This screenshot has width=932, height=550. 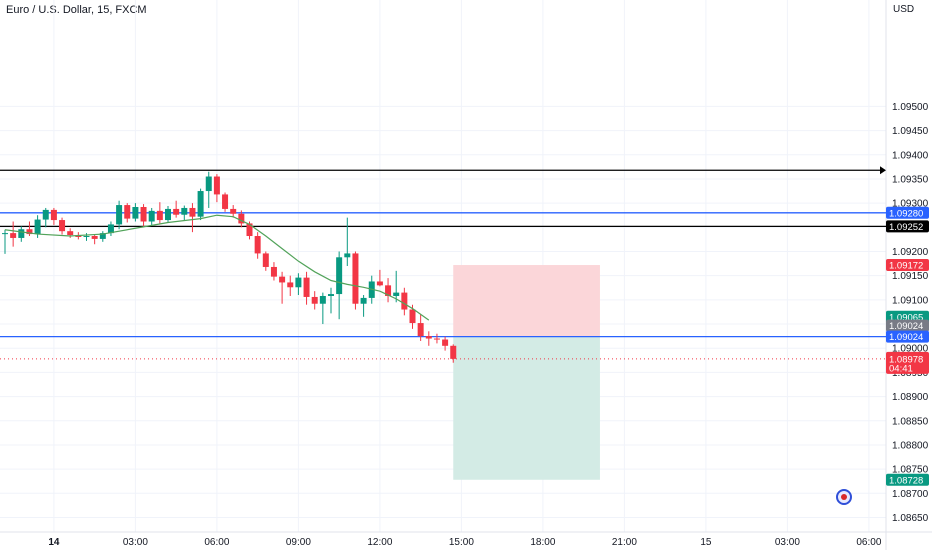 I want to click on tradingview-logo-icon, so click(x=844, y=497).